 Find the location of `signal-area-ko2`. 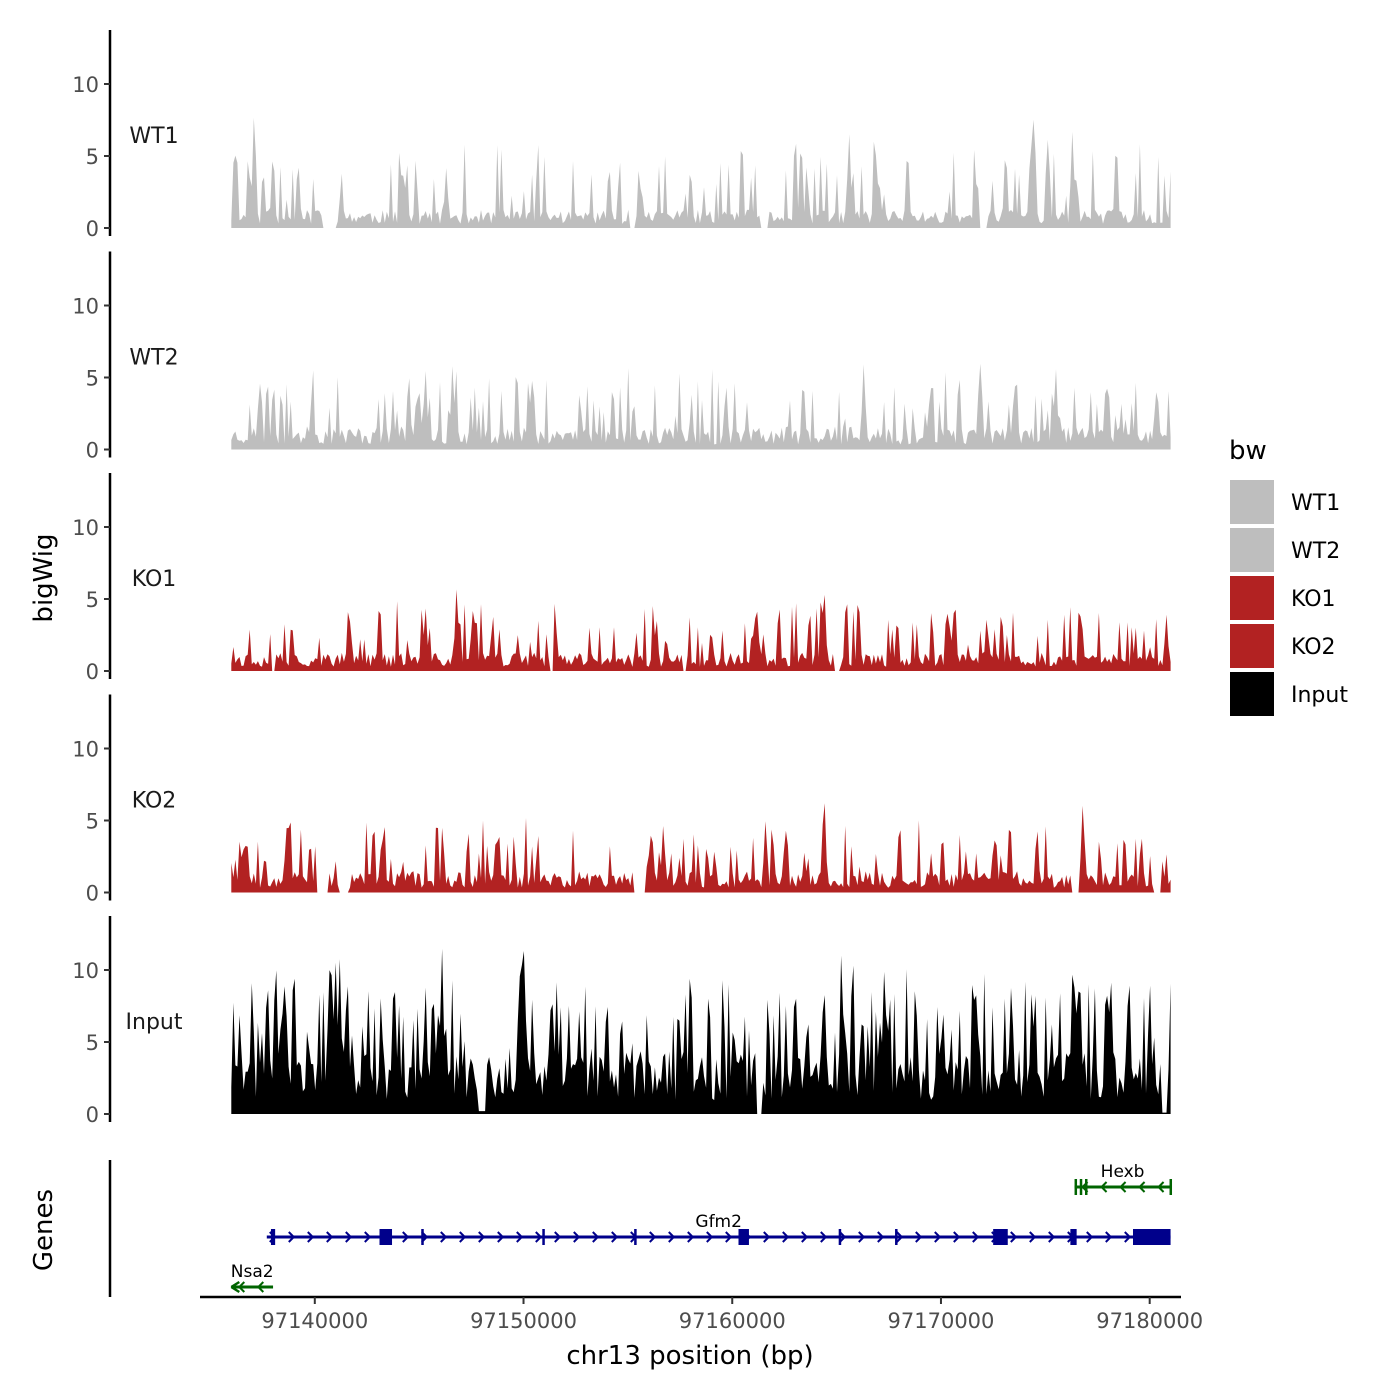

signal-area-ko2 is located at coordinates (701, 848).